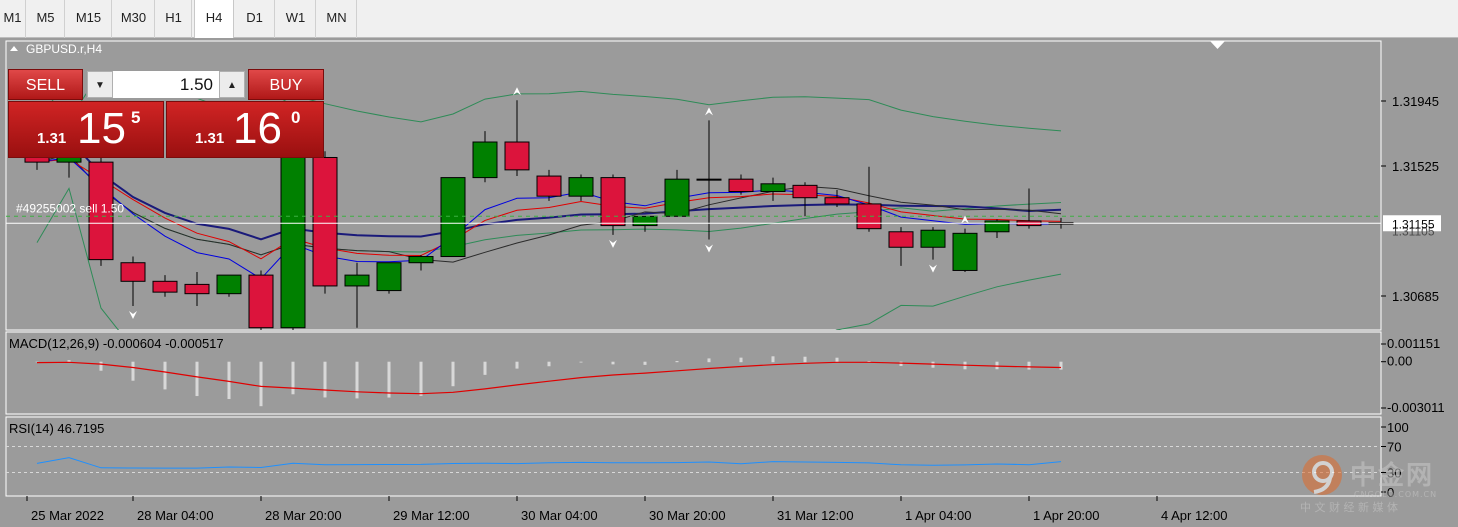 The width and height of the screenshot is (1458, 527). Describe the element at coordinates (116, 343) in the screenshot. I see `macd-label: MACD(12,26,9) -0.000604 -0.000517` at that location.